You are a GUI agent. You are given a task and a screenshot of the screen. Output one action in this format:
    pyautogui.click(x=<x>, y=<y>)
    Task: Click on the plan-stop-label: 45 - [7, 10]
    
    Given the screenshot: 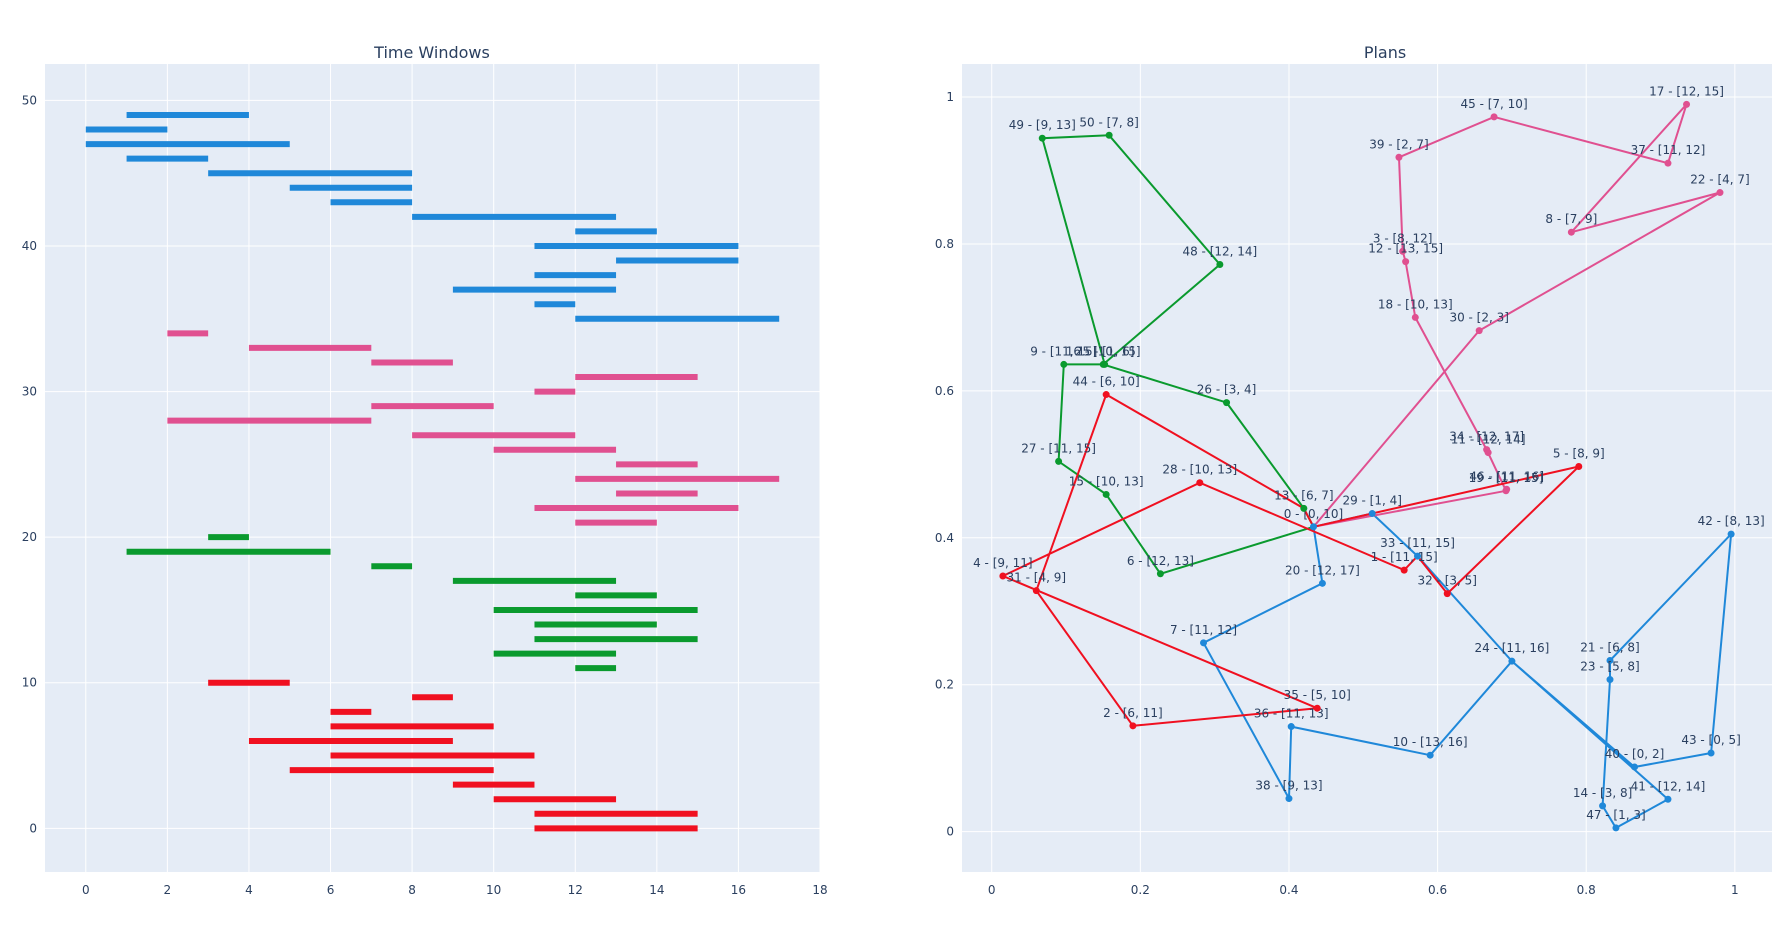 What is the action you would take?
    pyautogui.click(x=1494, y=104)
    